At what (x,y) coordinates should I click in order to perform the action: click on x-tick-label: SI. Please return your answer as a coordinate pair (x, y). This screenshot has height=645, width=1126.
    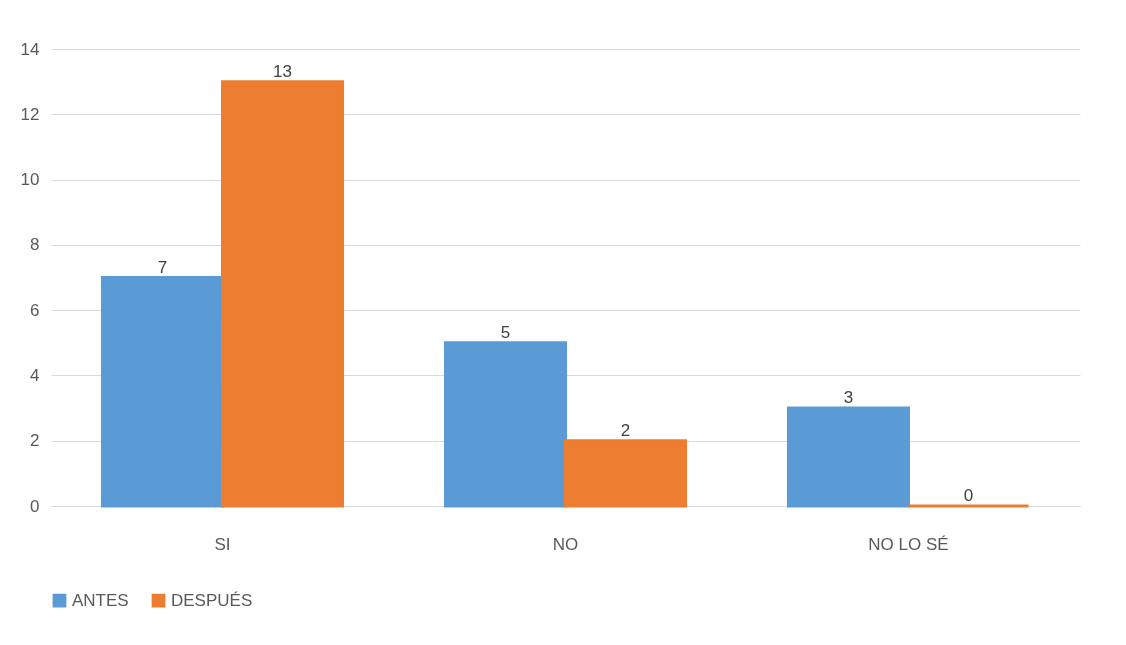
    Looking at the image, I should click on (222, 544).